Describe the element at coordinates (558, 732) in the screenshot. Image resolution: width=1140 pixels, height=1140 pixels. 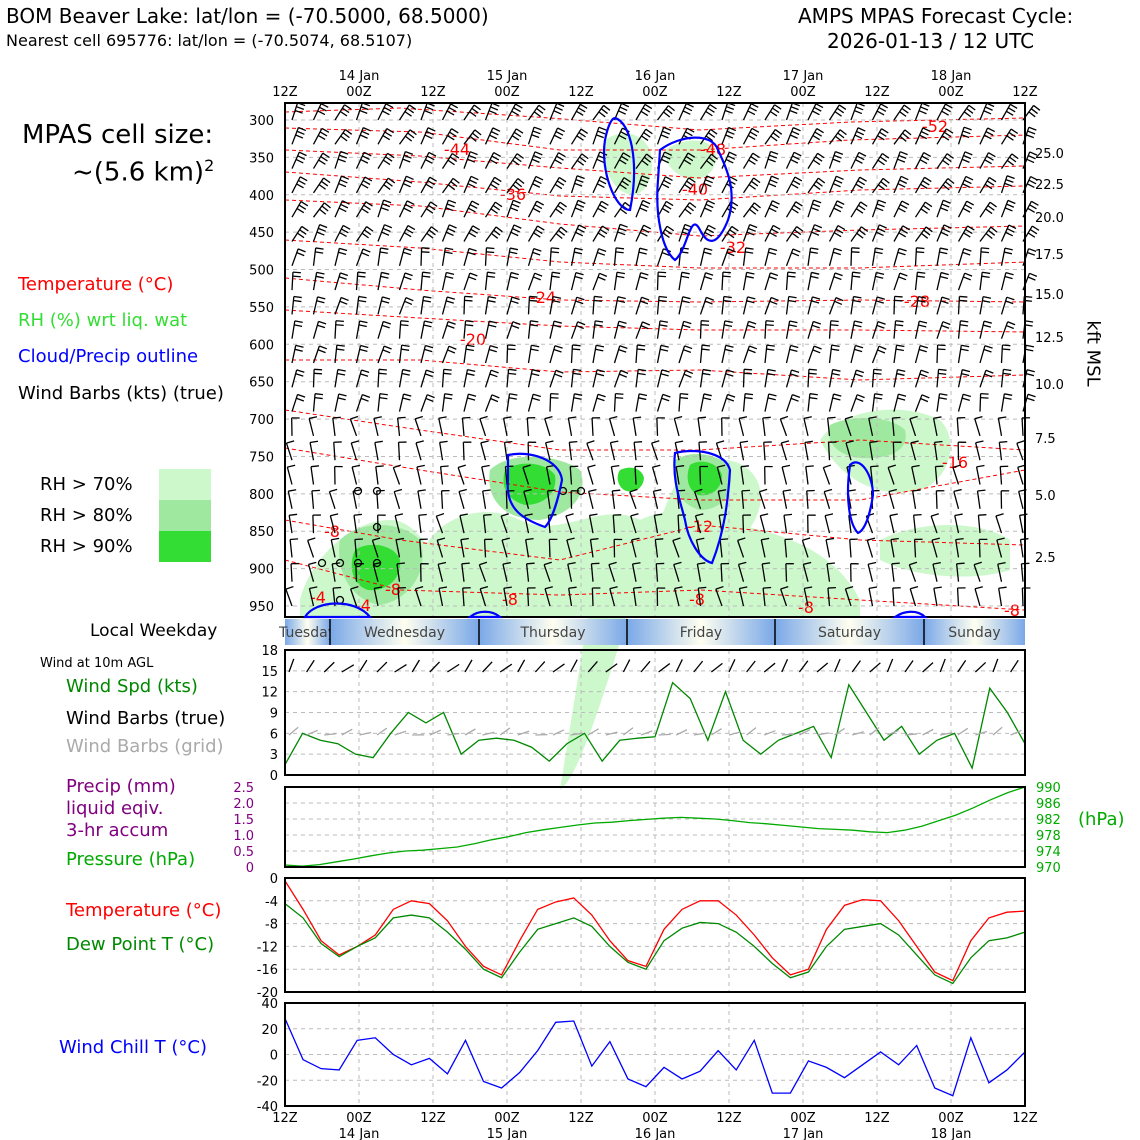
I see `grid-wind-barb` at that location.